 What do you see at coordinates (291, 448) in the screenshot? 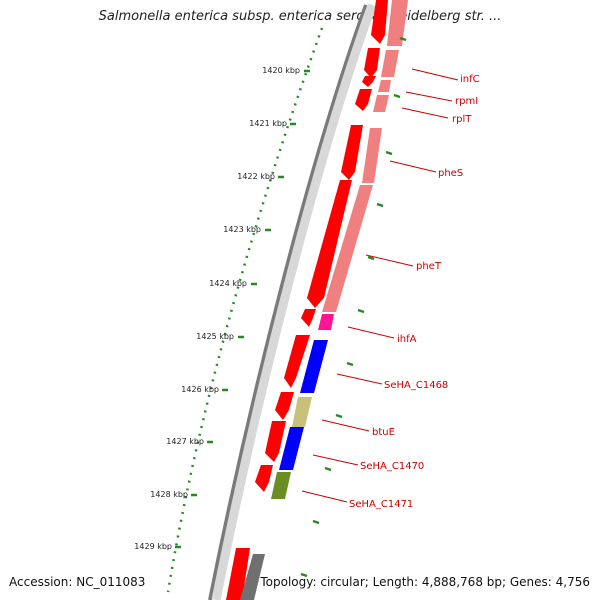
I see `feature-box-SeHA_C1470` at bounding box center [291, 448].